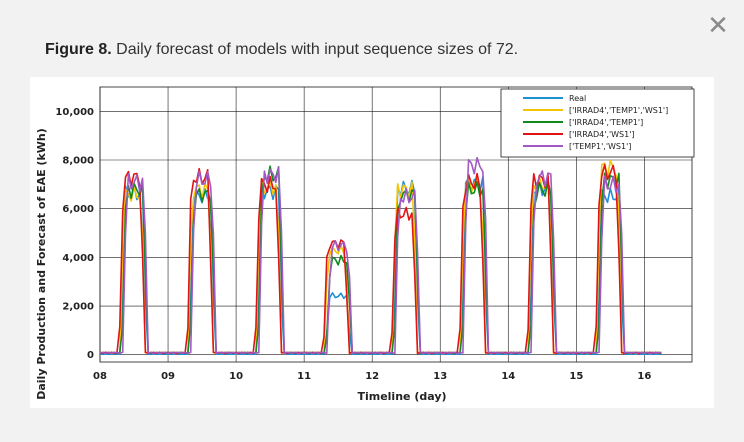  Describe the element at coordinates (100, 376) in the screenshot. I see `x-tick-label: 08` at that location.